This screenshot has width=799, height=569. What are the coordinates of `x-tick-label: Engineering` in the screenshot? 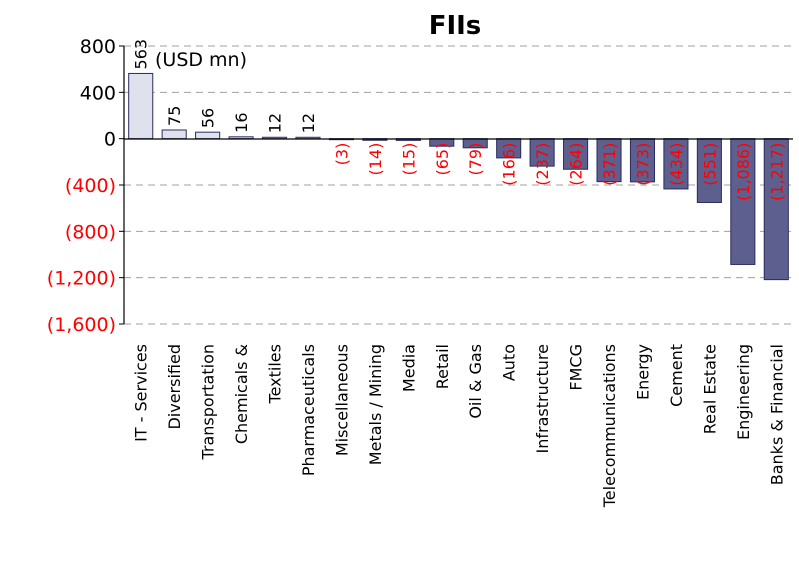 It's located at (743, 392).